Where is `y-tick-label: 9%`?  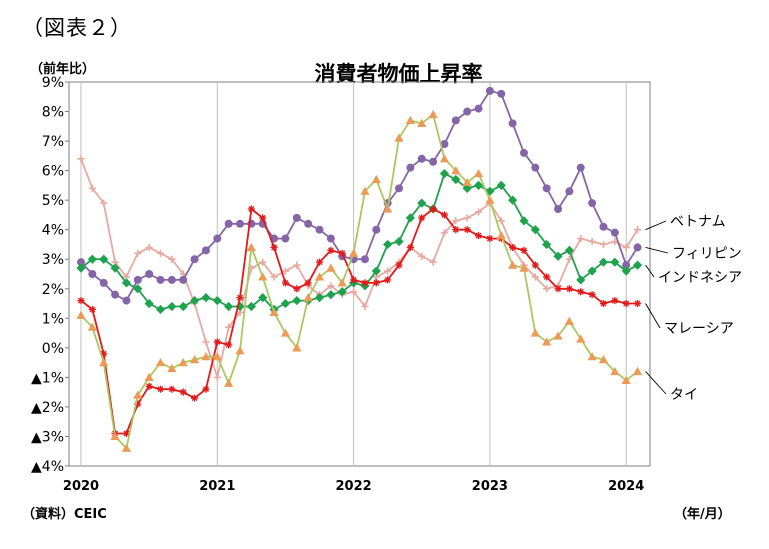
y-tick-label: 9% is located at coordinates (53, 83).